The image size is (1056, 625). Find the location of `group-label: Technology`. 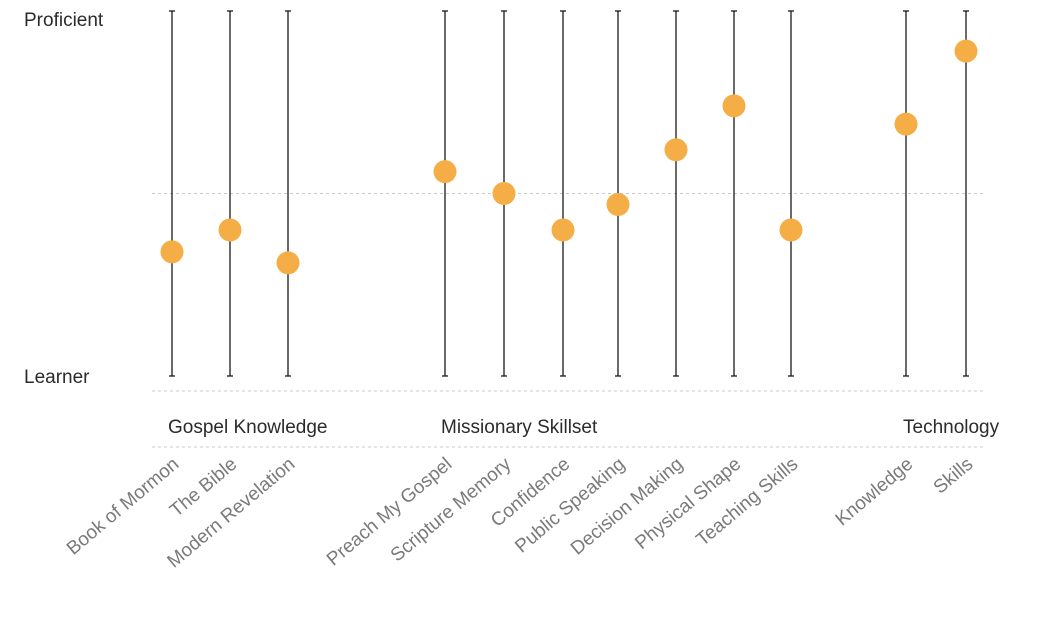

group-label: Technology is located at coordinates (951, 427).